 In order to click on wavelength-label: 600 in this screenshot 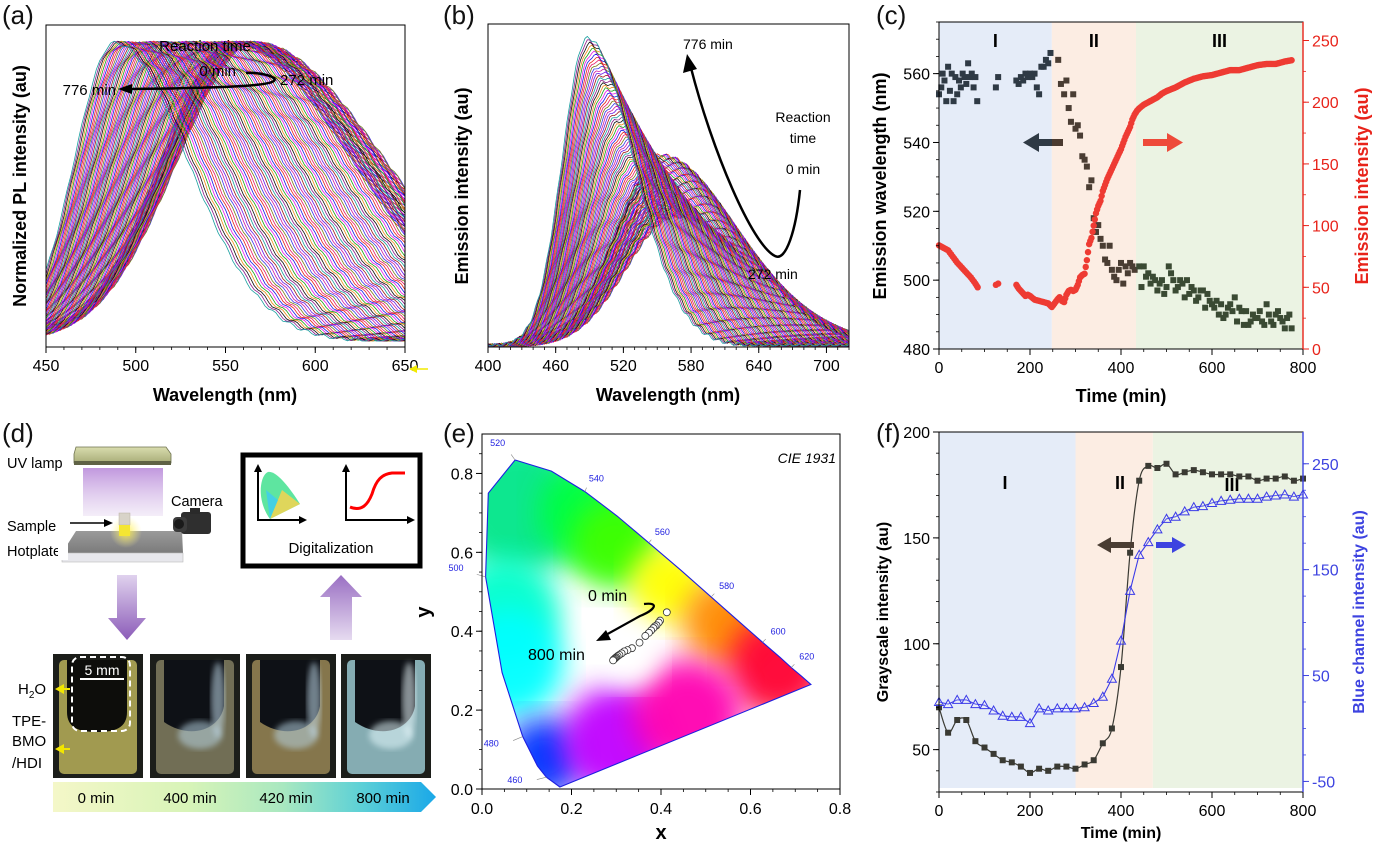, I will do `click(778, 631)`.